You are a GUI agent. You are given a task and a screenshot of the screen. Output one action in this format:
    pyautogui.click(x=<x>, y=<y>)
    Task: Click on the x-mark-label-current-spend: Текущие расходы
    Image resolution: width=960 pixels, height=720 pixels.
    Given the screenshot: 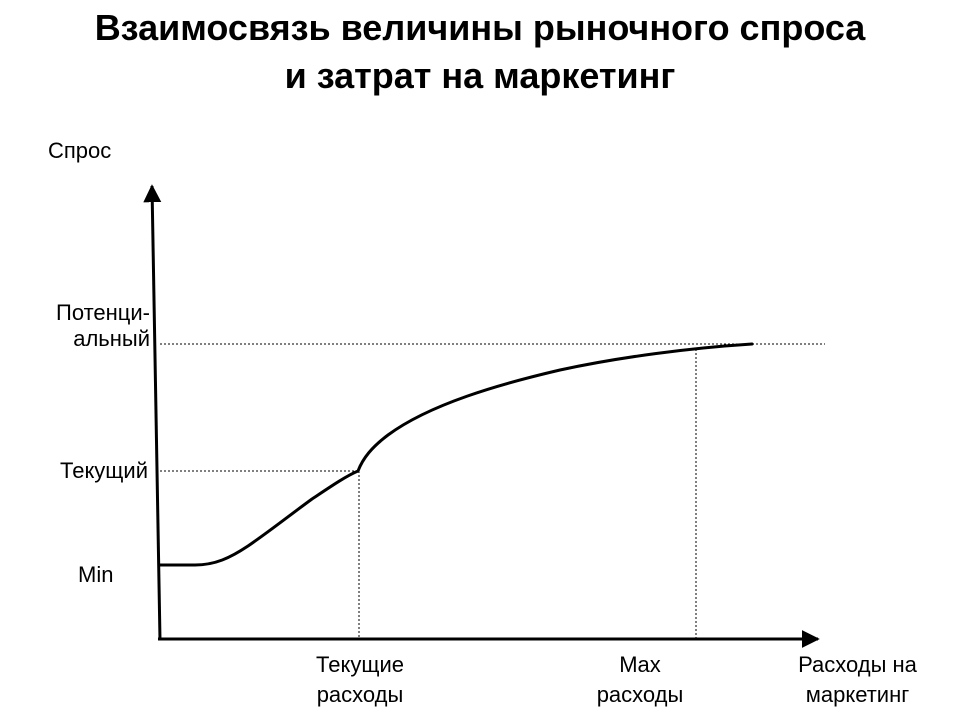 What is the action you would take?
    pyautogui.click(x=360, y=680)
    